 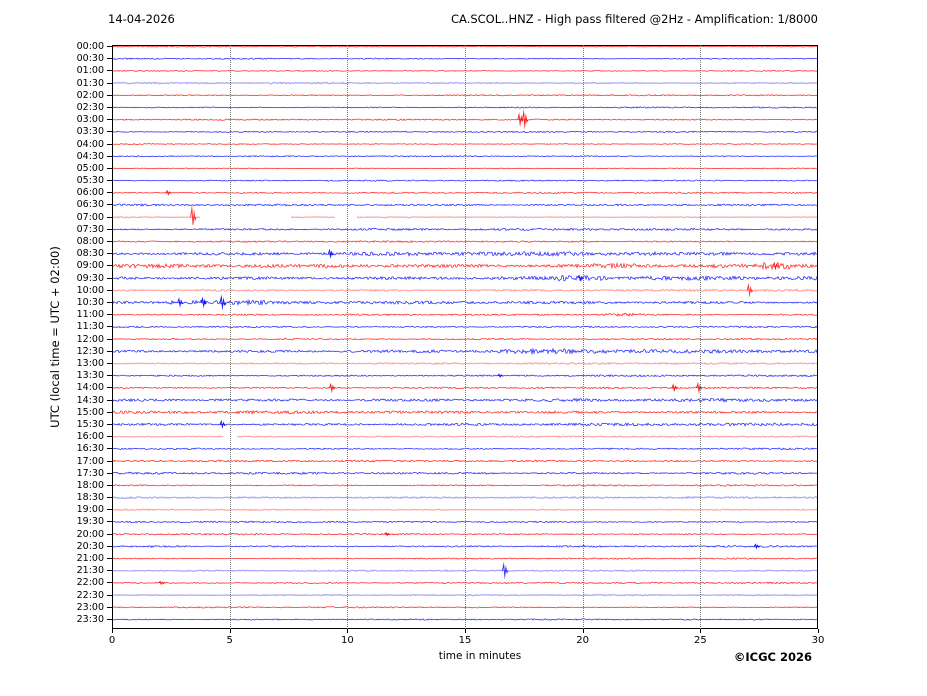 I want to click on y-tick-label: 04:30, so click(x=90, y=156).